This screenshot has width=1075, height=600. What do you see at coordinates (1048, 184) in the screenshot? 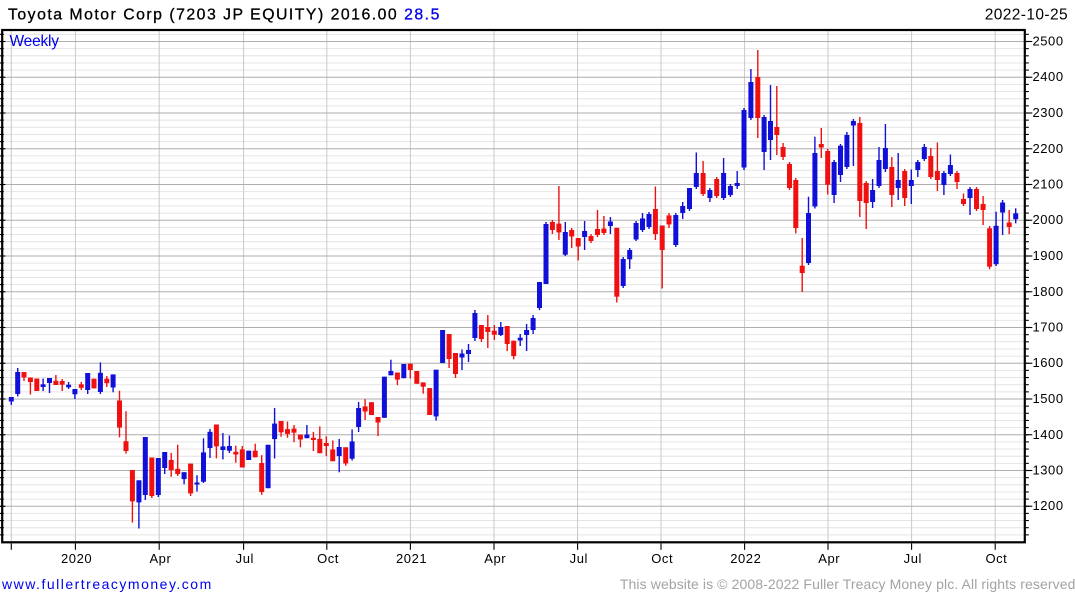
I see `svg-text: 2100` at bounding box center [1048, 184].